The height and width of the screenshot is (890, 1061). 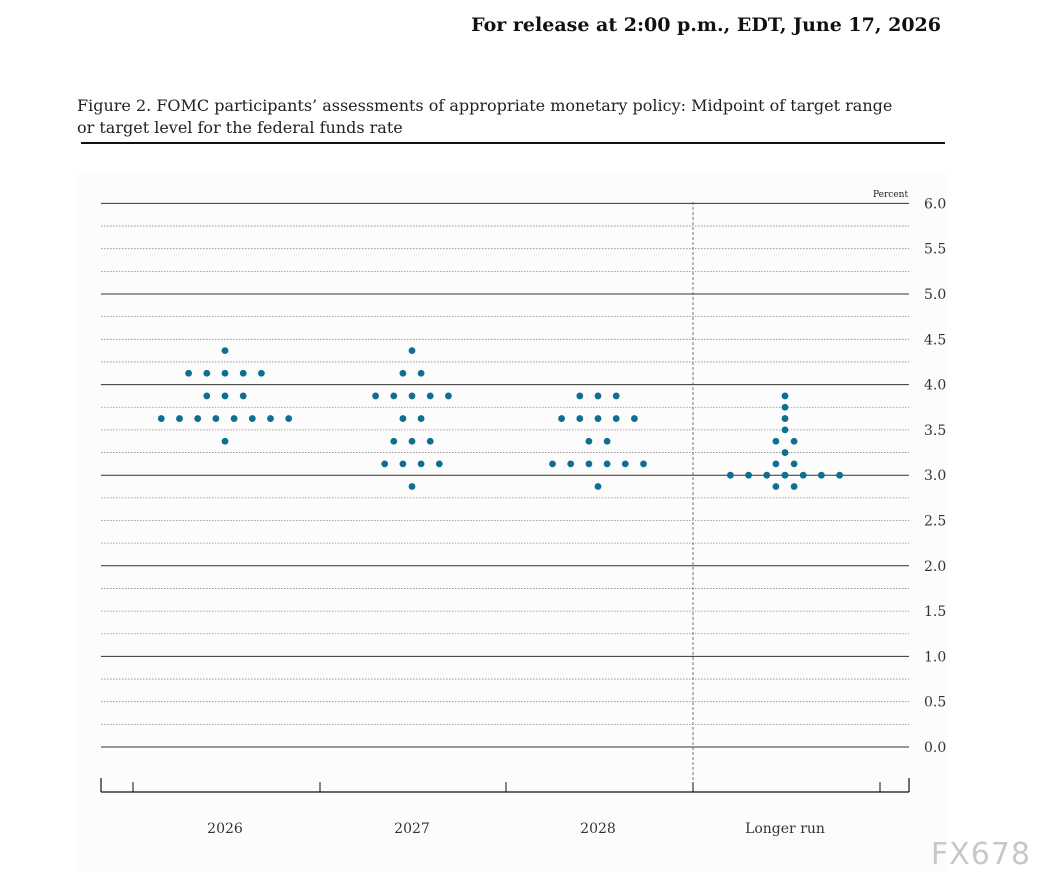 What do you see at coordinates (513, 143) in the screenshot?
I see `caption-rule` at bounding box center [513, 143].